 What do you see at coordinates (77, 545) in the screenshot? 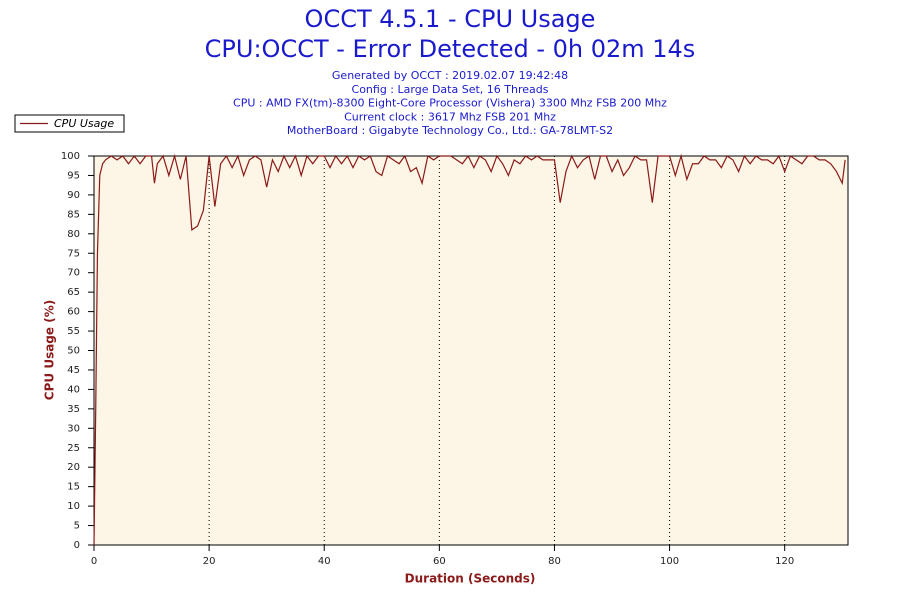
I see `y-tick-label: 0` at bounding box center [77, 545].